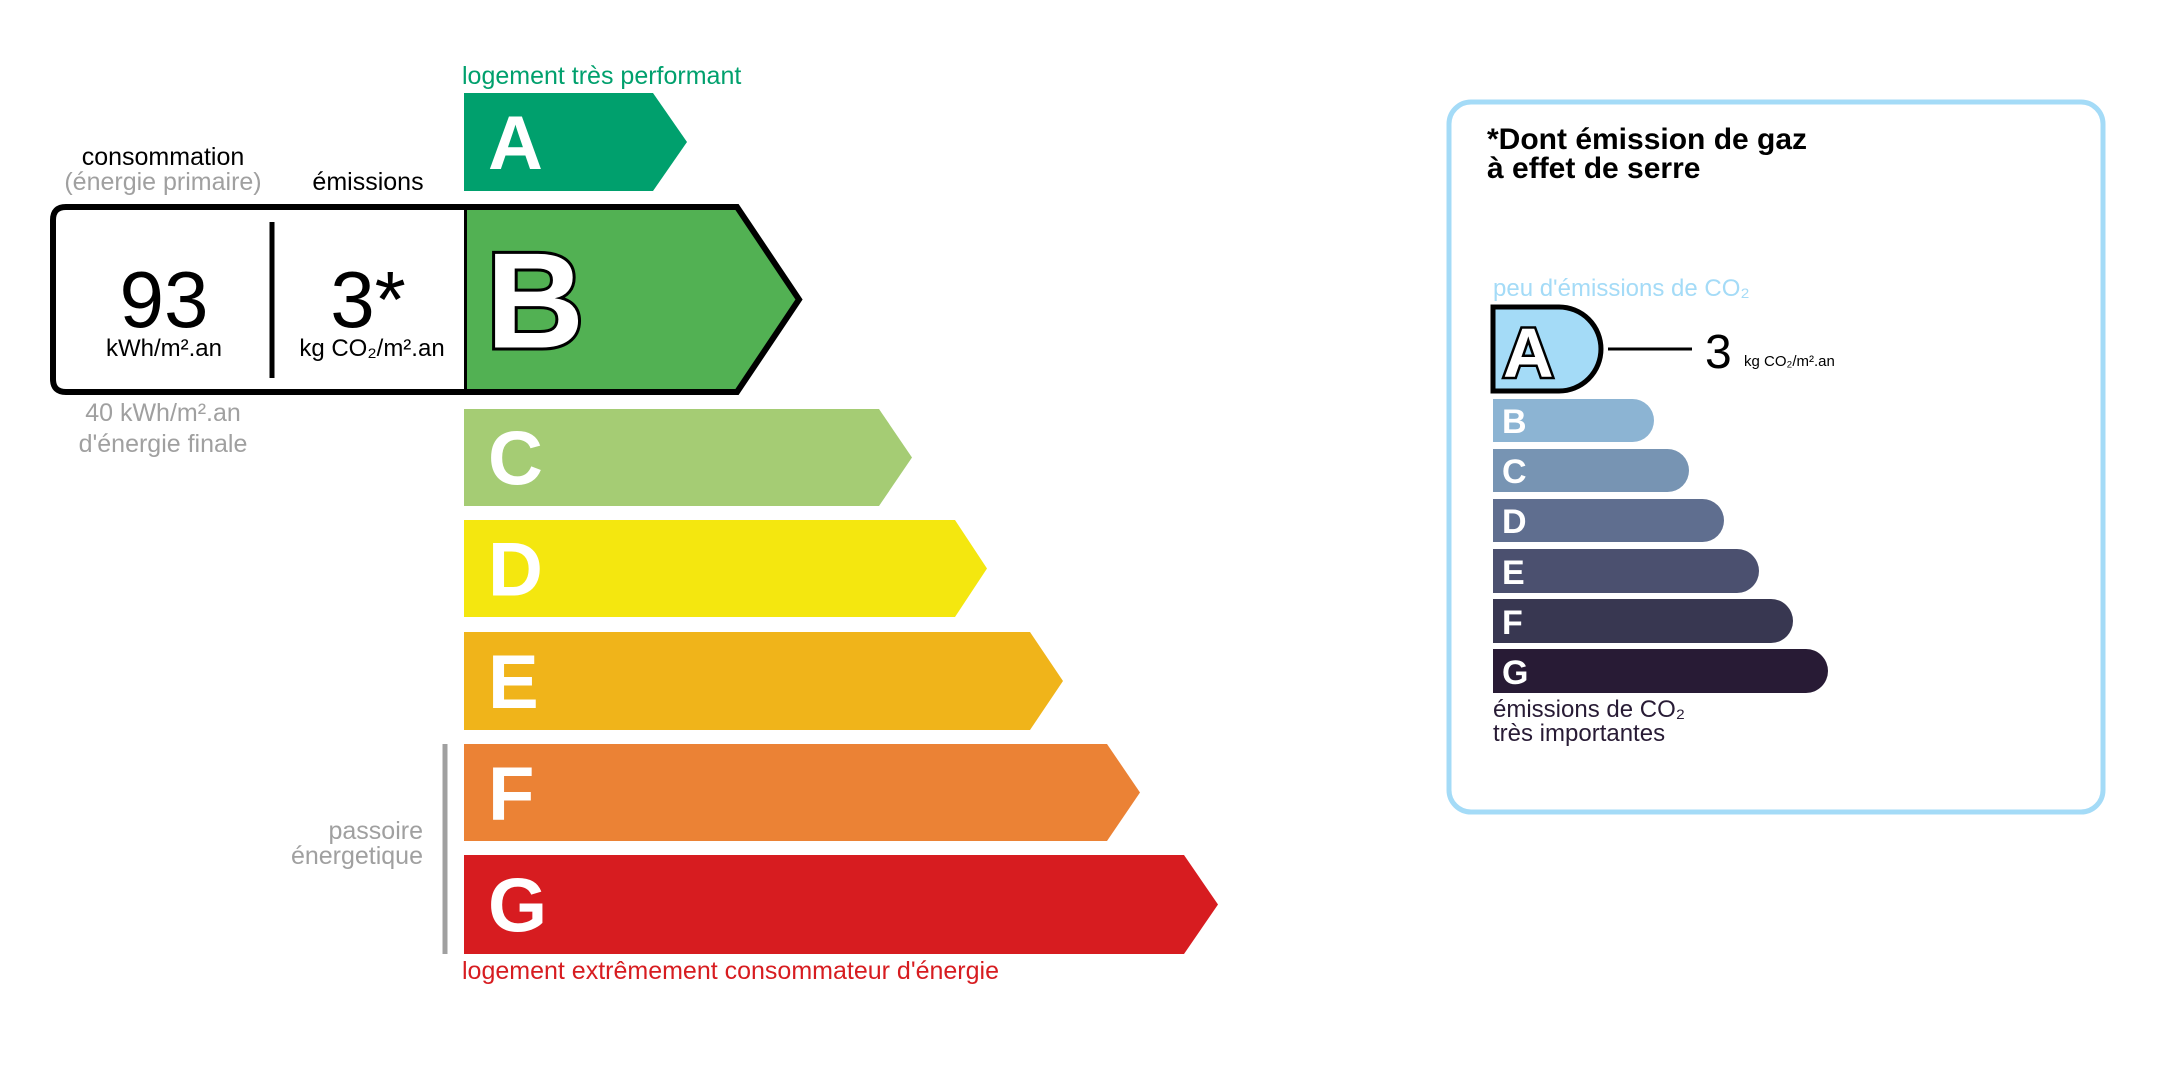  Describe the element at coordinates (1593, 168) in the screenshot. I see `ges-title-line2: à effet de serre` at that location.